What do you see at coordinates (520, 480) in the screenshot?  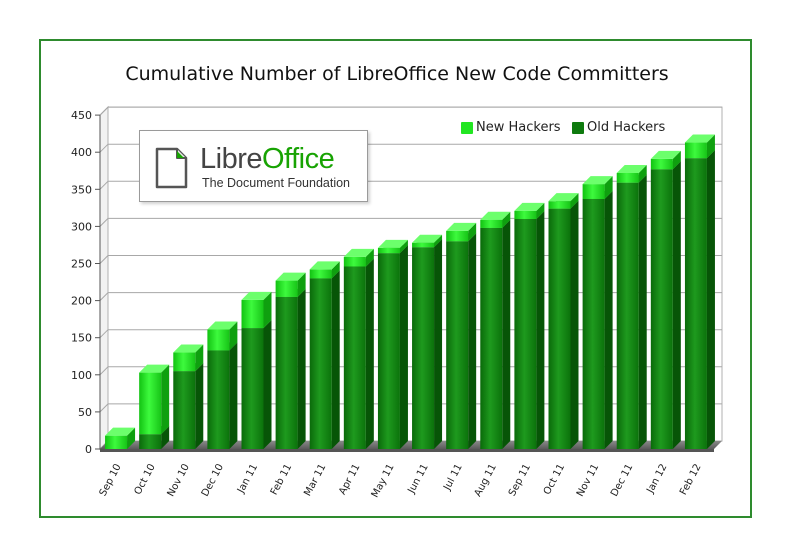 I see `x-tick-label: Sep 11` at bounding box center [520, 480].